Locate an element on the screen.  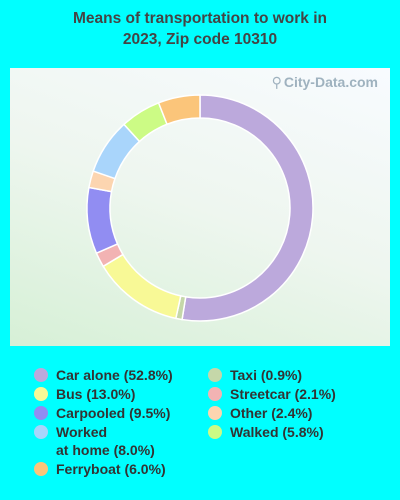
legend-item: Car alone (52.8%) is located at coordinates (103, 375).